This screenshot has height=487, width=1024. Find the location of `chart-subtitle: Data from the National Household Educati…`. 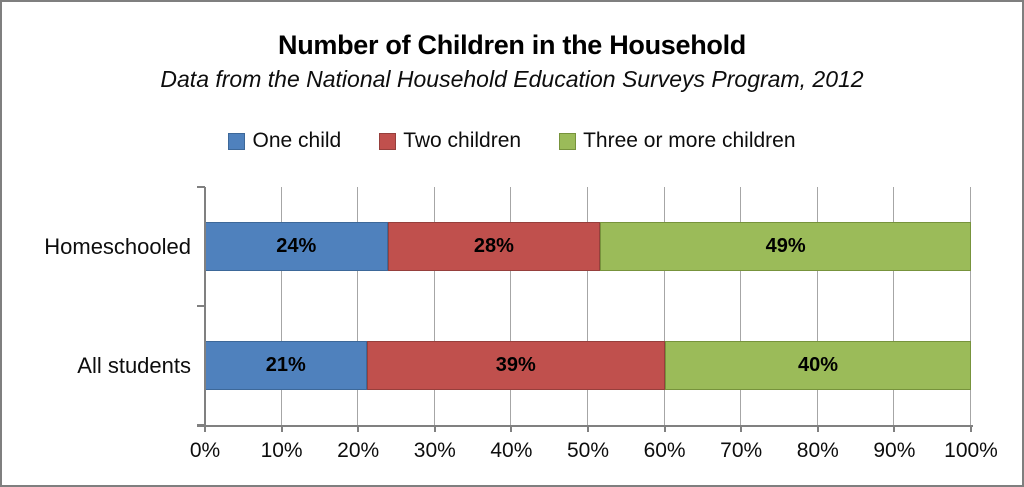

chart-subtitle: Data from the National Household Educati… is located at coordinates (512, 79).